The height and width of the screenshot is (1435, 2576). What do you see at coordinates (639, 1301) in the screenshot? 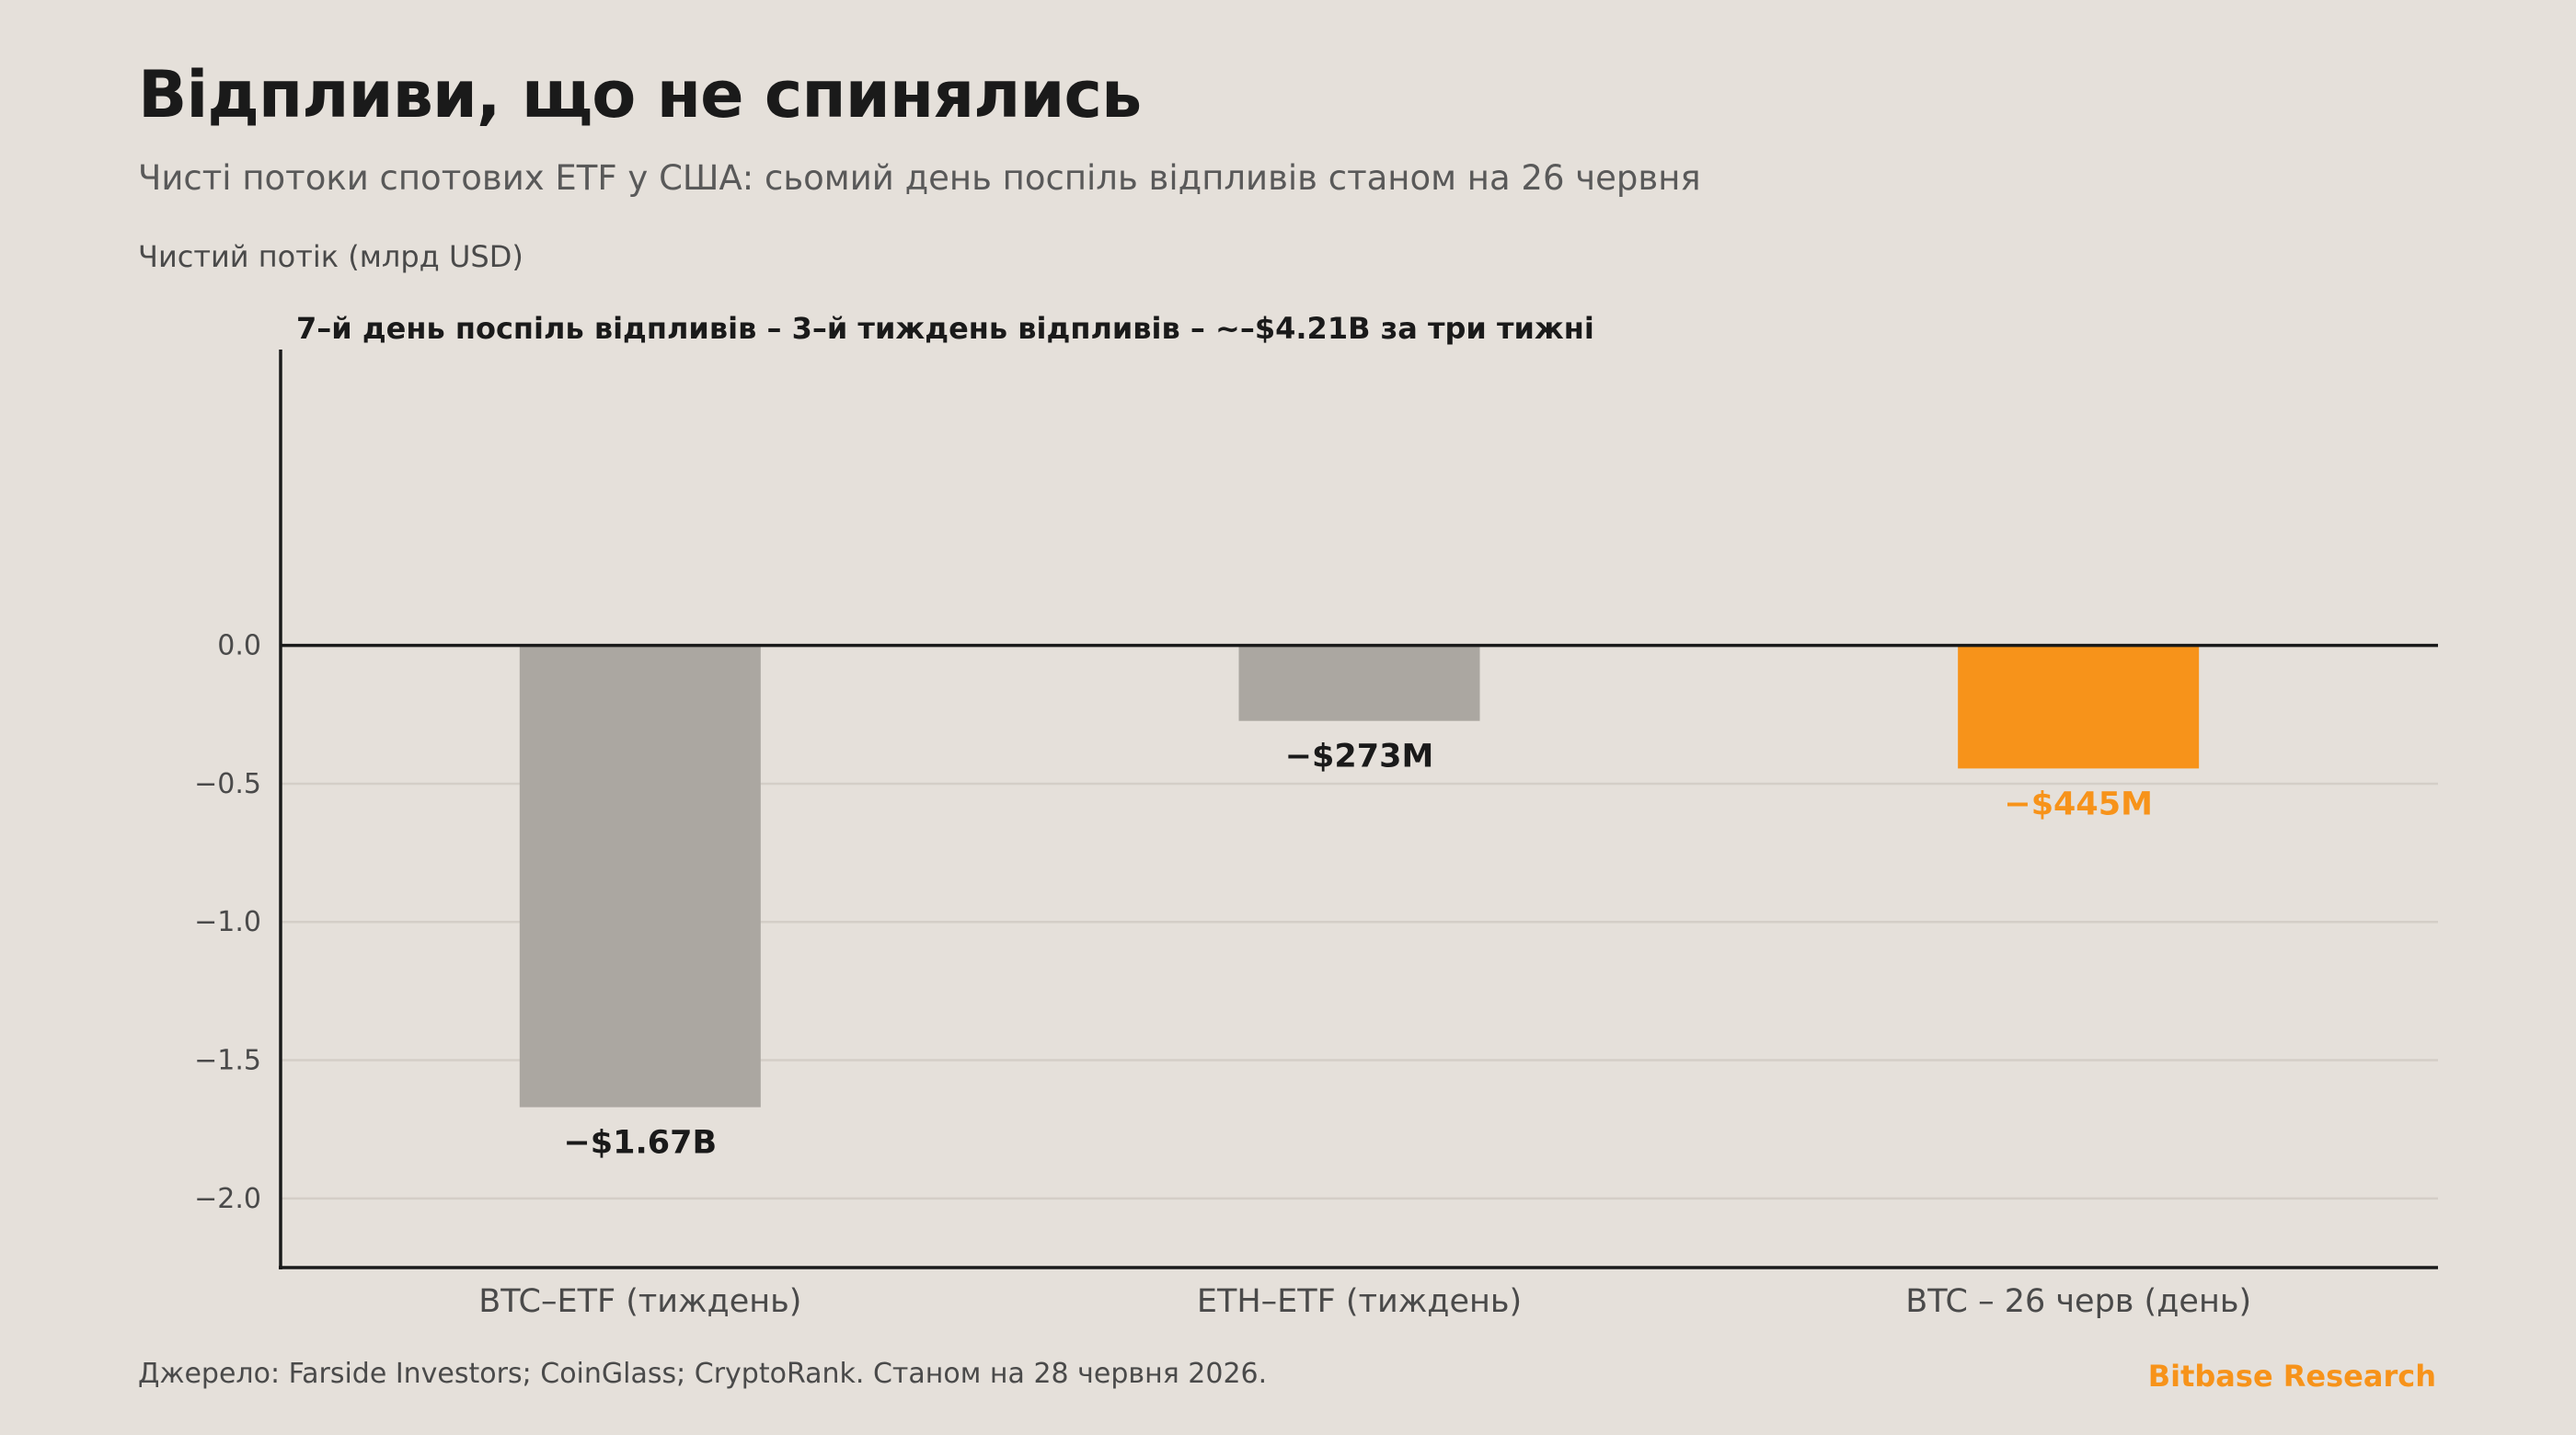
I see `category-label: BTC–ETF (тиждень)` at bounding box center [639, 1301].